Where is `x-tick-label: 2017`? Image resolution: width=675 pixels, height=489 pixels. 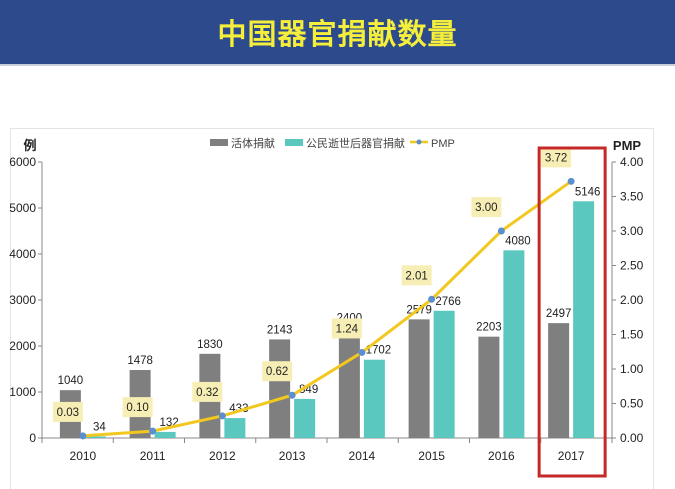
x-tick-label: 2017 is located at coordinates (571, 456).